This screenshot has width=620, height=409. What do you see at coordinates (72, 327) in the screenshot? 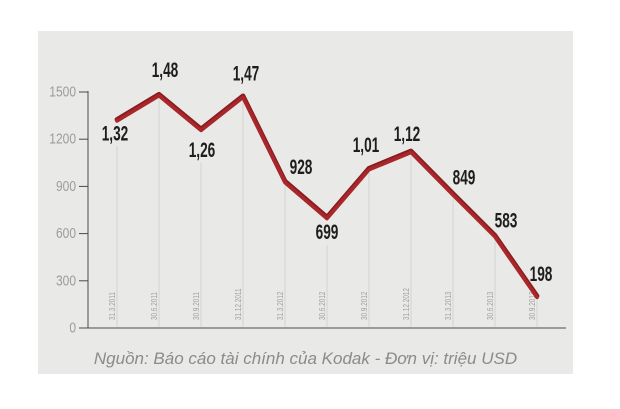
I see `y-tick-label: 0` at bounding box center [72, 327].